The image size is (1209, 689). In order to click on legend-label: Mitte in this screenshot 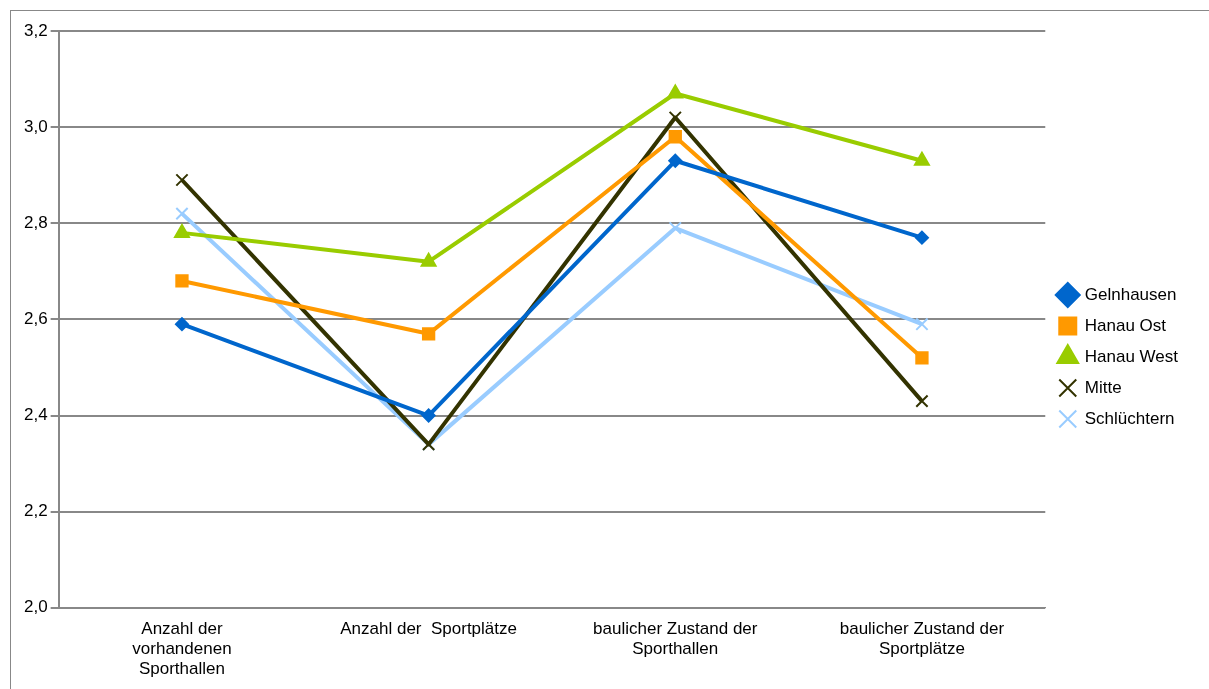, I will do `click(1103, 387)`.